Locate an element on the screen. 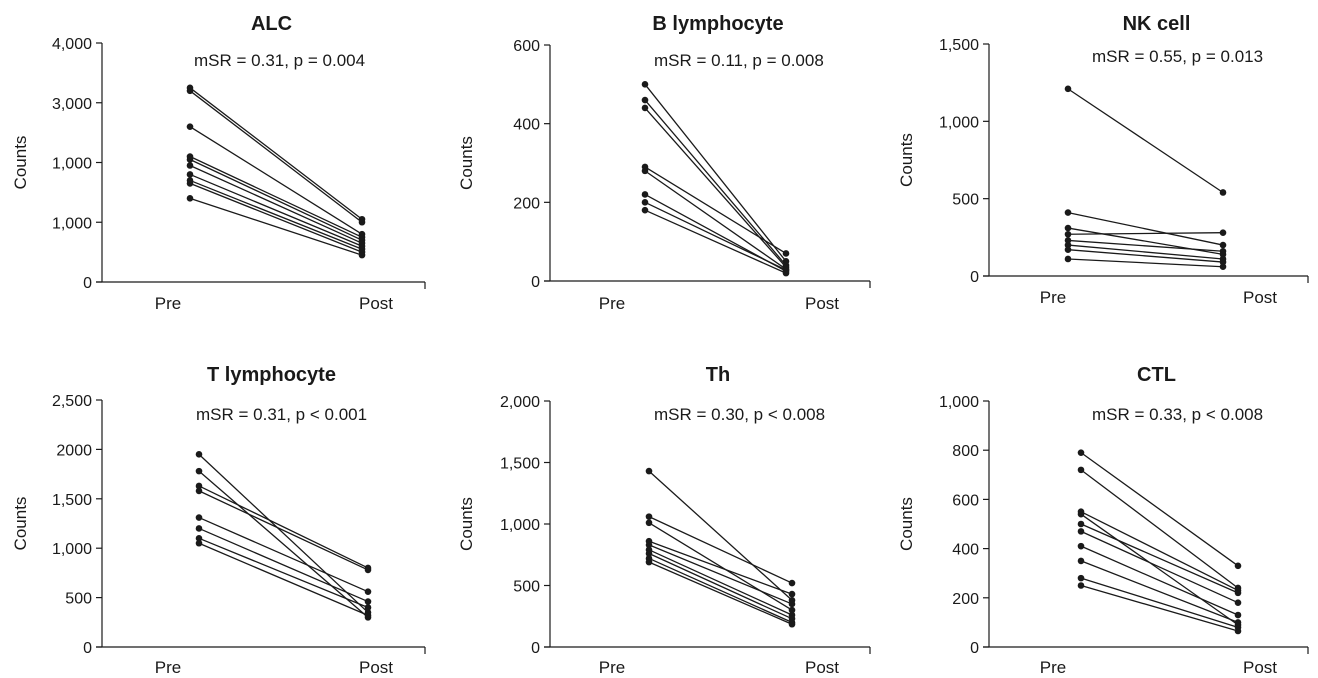 The height and width of the screenshot is (678, 1318). panel-title: ALC is located at coordinates (271, 24).